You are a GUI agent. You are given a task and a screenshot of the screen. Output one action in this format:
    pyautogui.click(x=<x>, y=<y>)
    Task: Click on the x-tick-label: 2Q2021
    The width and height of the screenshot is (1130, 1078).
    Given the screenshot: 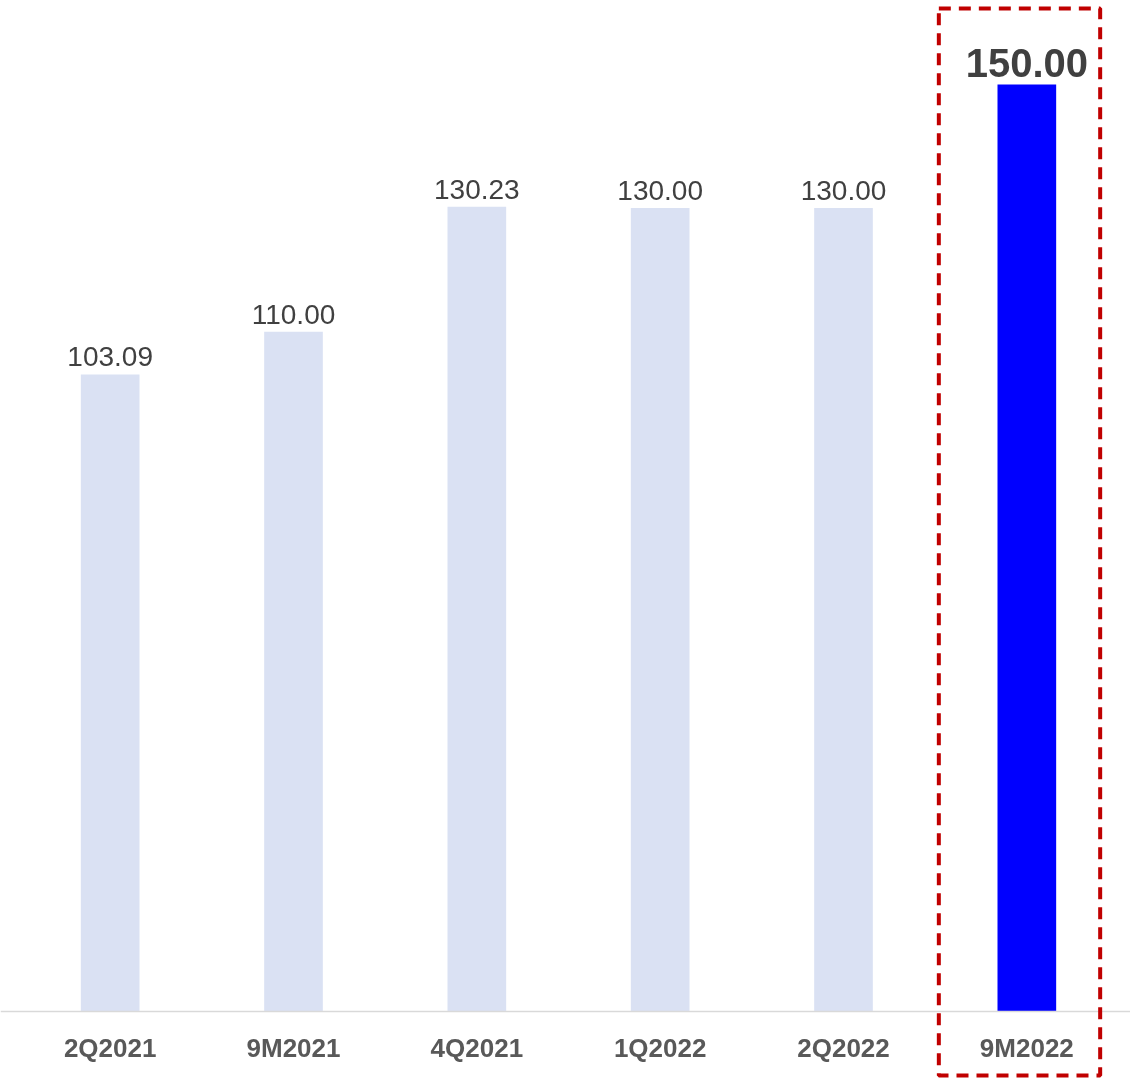 What is the action you would take?
    pyautogui.click(x=110, y=1048)
    